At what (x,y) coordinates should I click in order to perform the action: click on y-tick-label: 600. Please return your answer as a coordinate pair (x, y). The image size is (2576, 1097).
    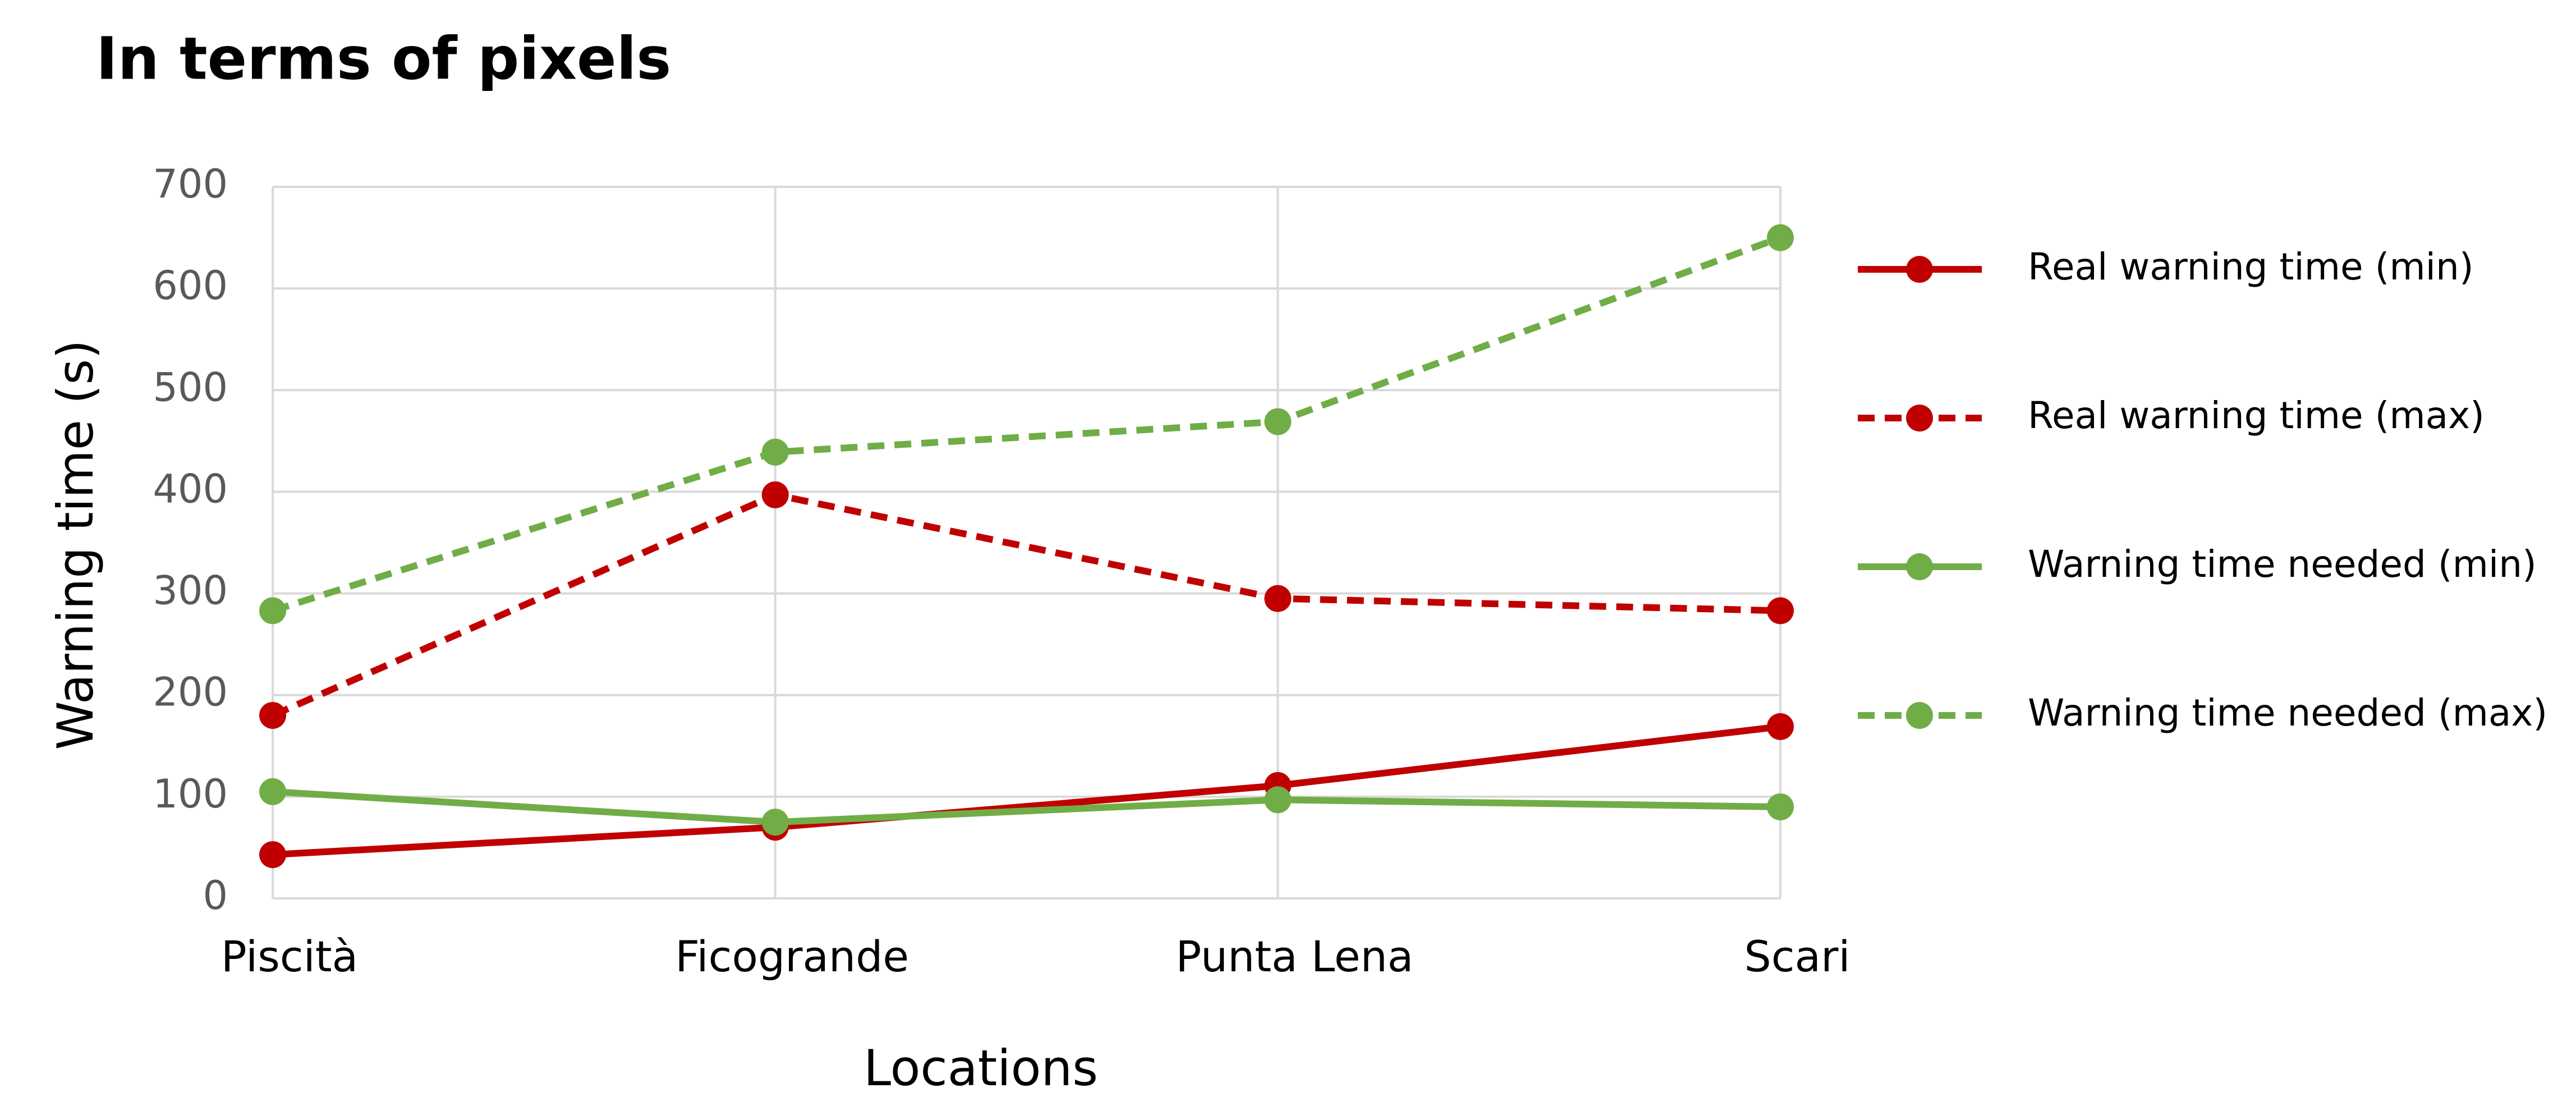
    Looking at the image, I should click on (190, 286).